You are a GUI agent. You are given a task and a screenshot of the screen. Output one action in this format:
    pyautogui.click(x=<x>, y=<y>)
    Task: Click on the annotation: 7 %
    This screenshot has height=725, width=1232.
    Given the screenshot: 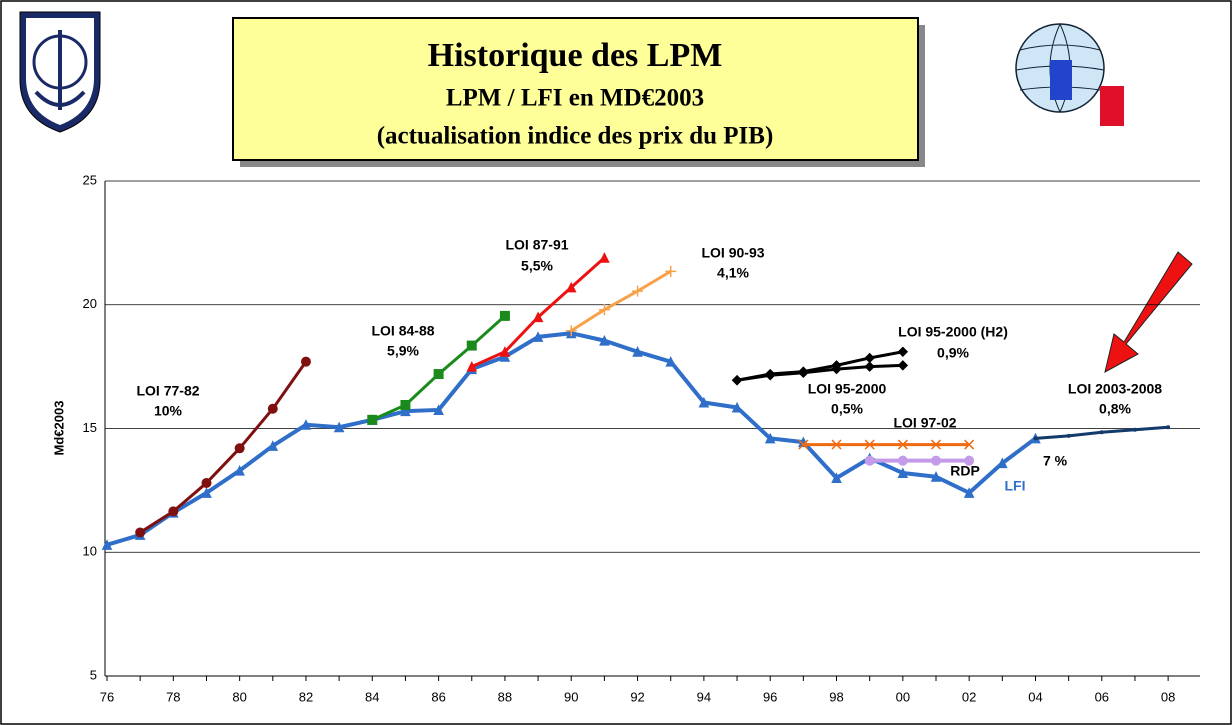 What is the action you would take?
    pyautogui.click(x=1055, y=461)
    